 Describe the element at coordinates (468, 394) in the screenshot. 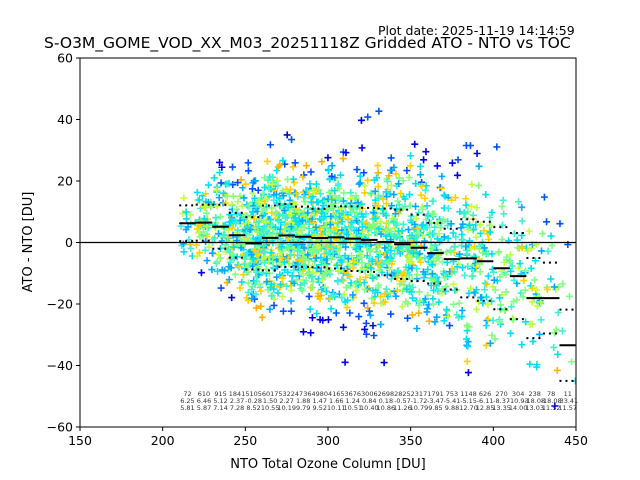

I see `bin-count: 1148` at that location.